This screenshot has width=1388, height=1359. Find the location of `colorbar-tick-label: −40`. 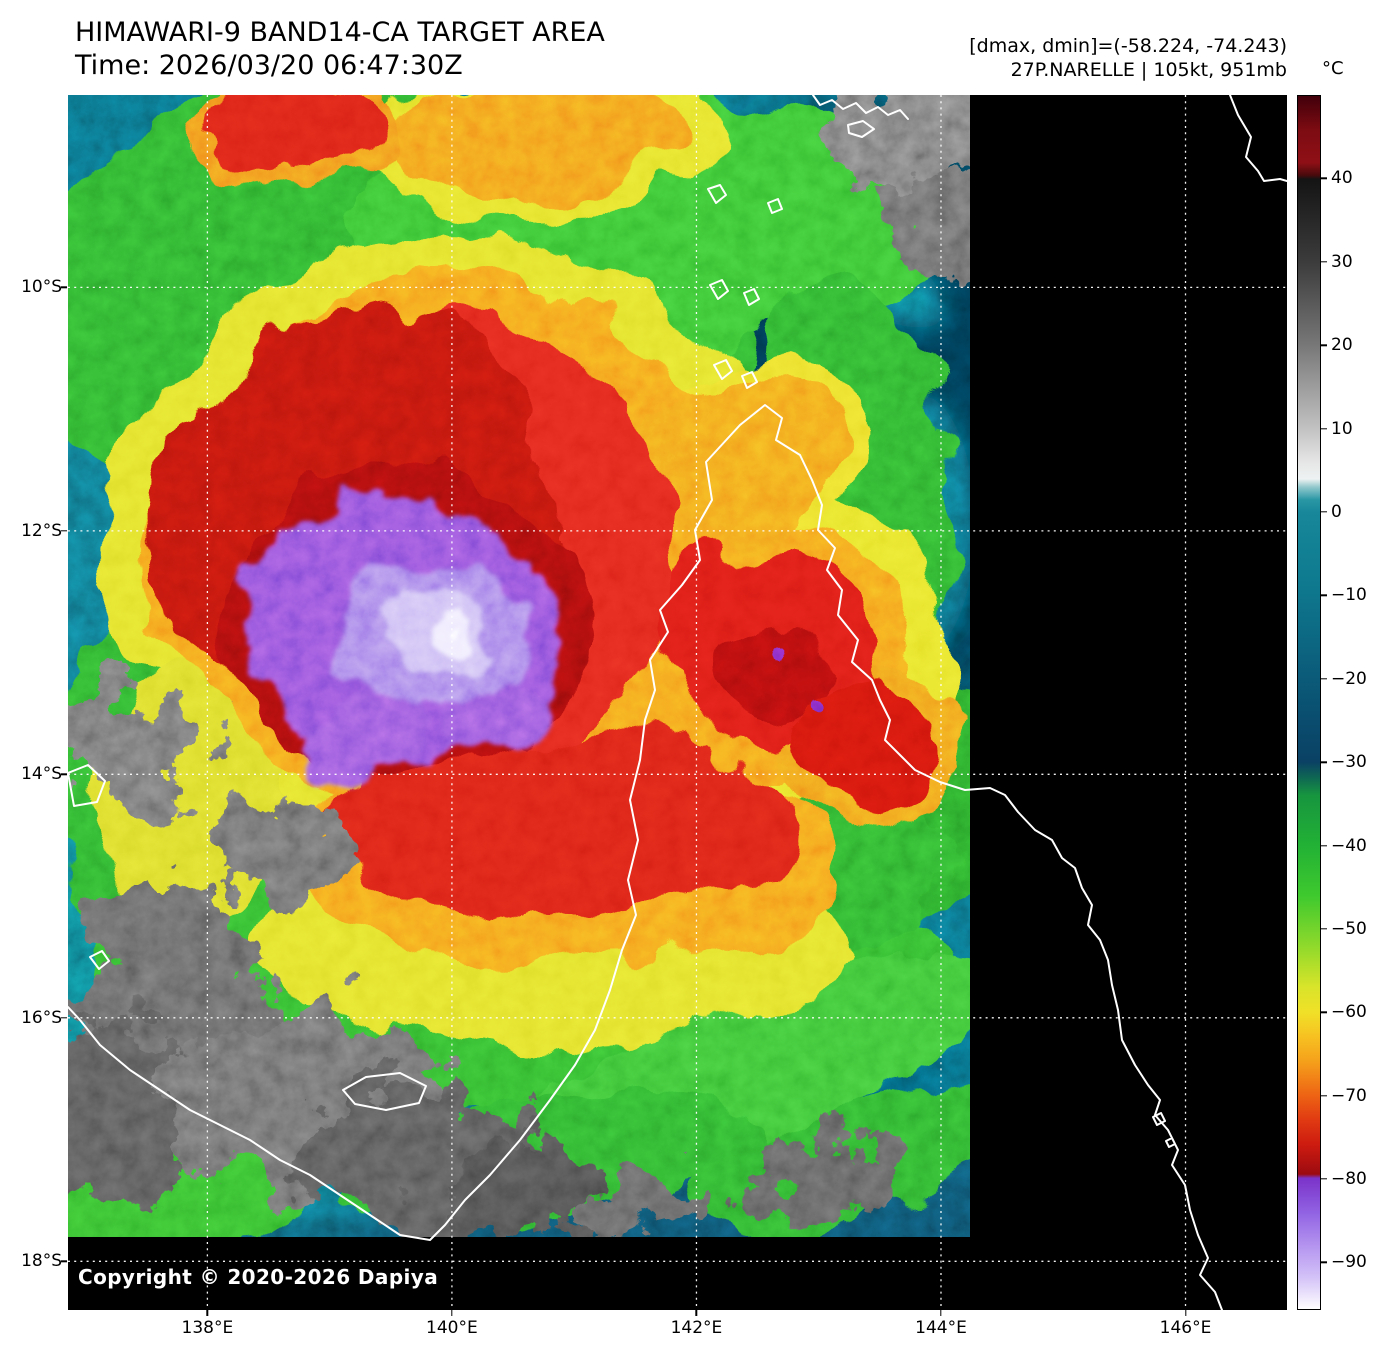

colorbar-tick-label: −40 is located at coordinates (1349, 845).